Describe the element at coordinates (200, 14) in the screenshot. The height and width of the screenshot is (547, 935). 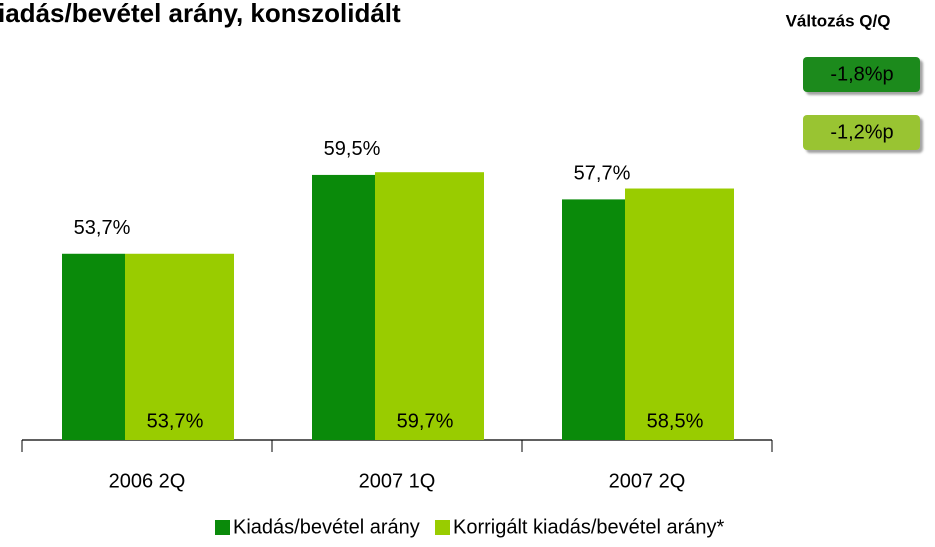
I see `chart-title: iadás/bevétel arány, konszolidált` at that location.